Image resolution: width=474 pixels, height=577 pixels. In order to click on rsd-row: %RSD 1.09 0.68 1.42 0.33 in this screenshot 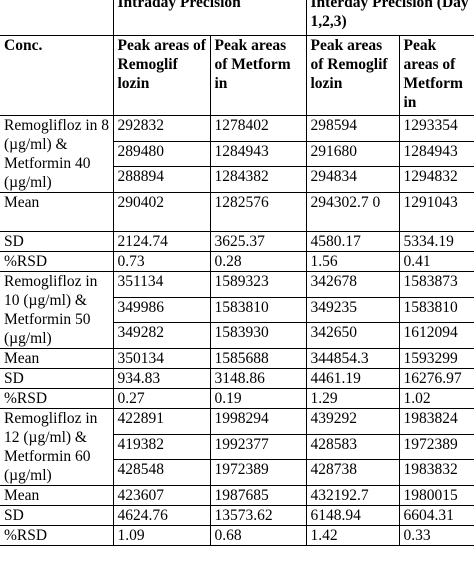, I will do `click(237, 535)`.